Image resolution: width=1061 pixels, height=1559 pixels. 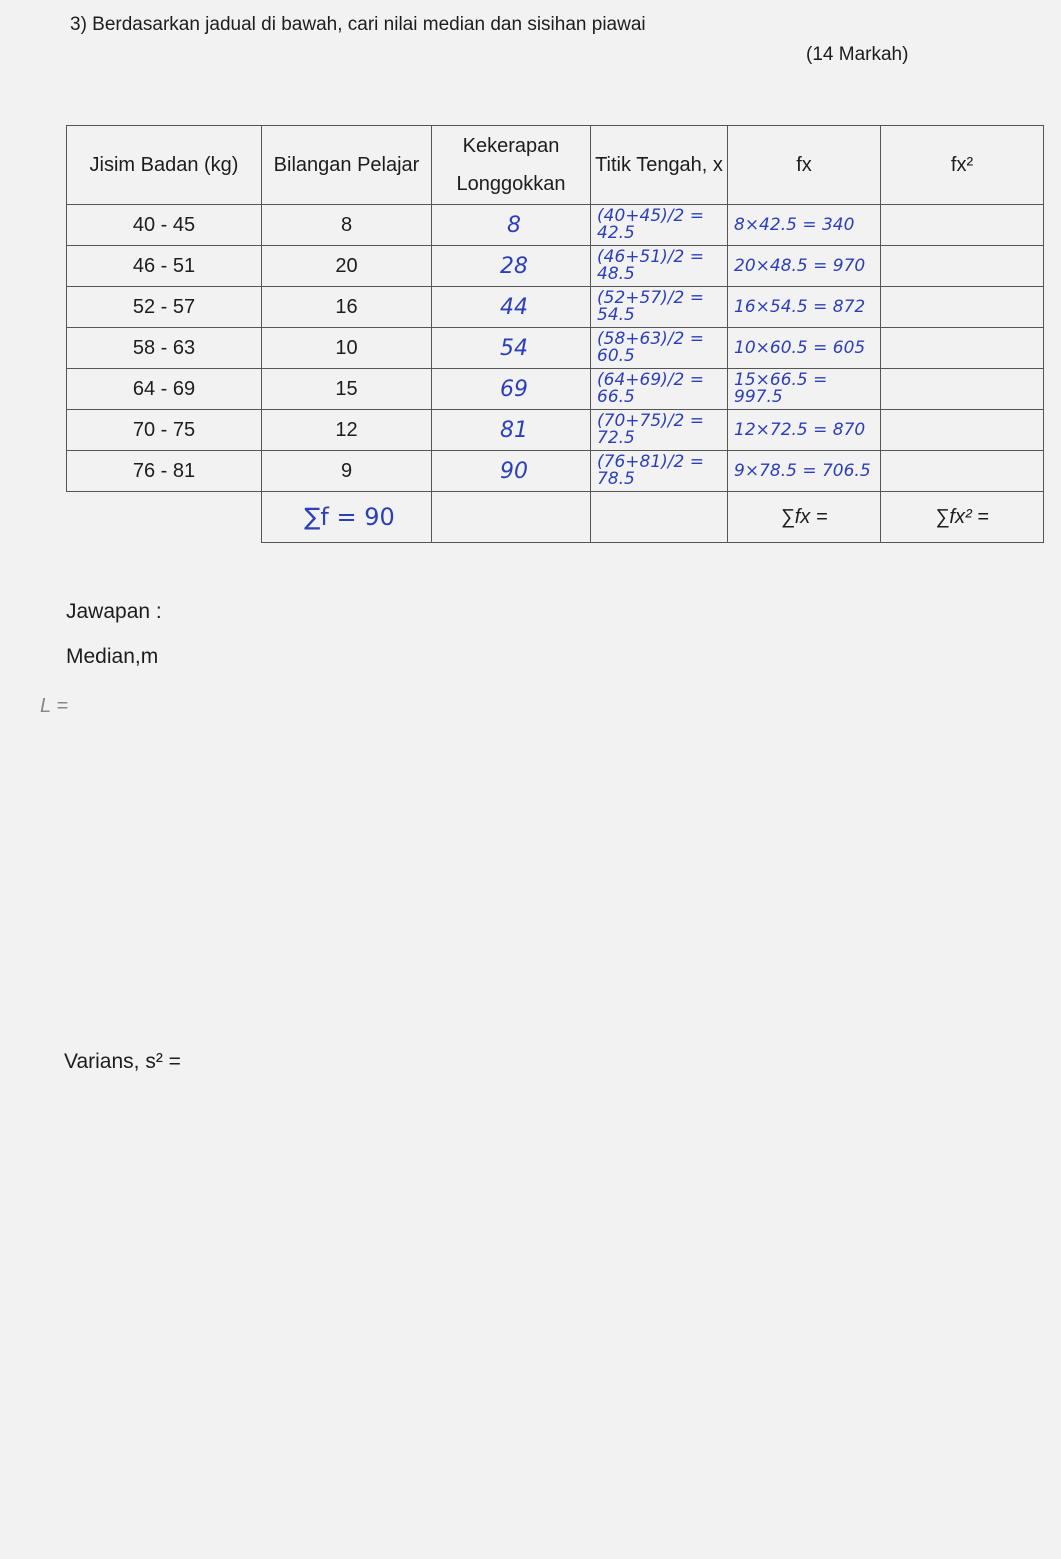 What do you see at coordinates (659, 389) in the screenshot?
I see `midpoint: (64+69)/2 = 66.5` at bounding box center [659, 389].